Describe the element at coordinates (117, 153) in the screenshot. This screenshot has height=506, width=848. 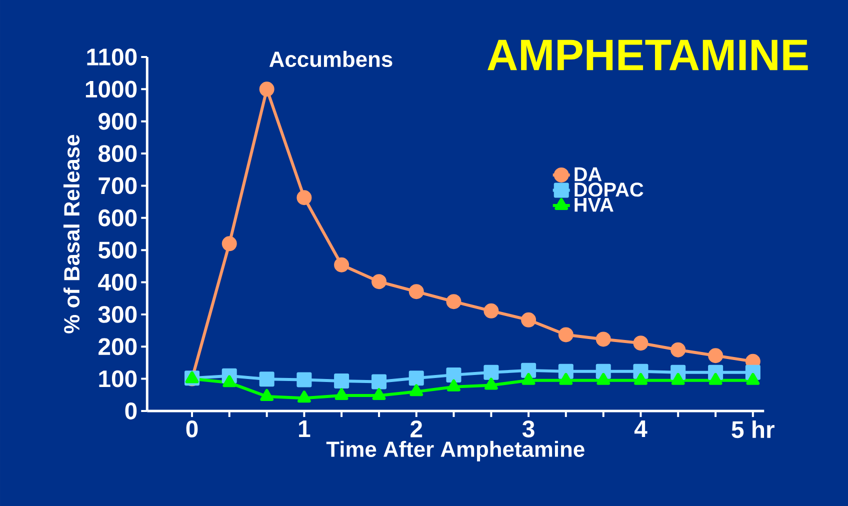
I see `y-tick-label: 800` at that location.